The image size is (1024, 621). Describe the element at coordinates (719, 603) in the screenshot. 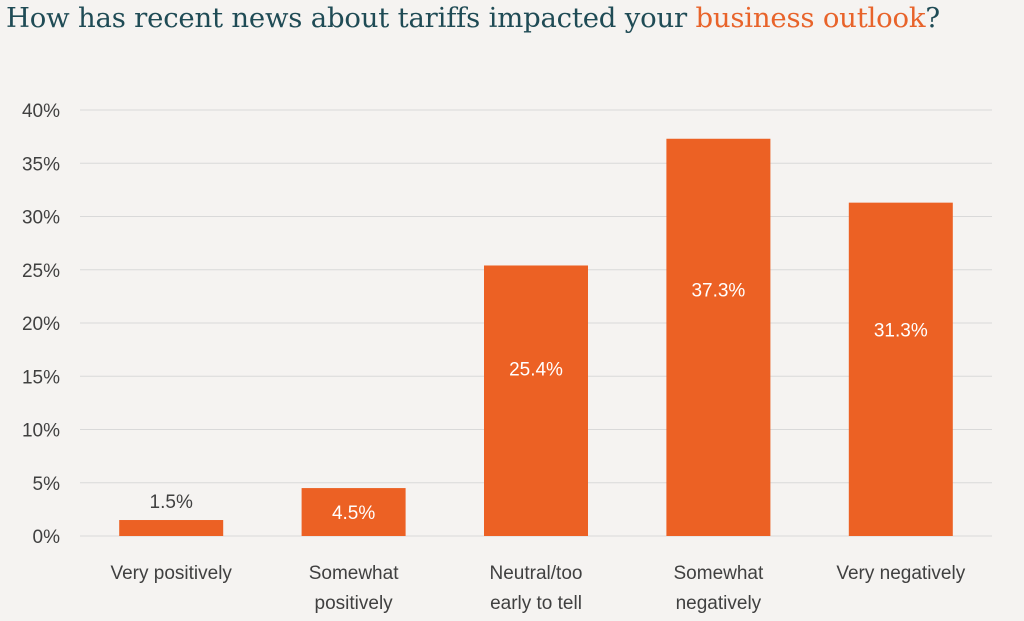

I see `category-label-line: negatively` at that location.